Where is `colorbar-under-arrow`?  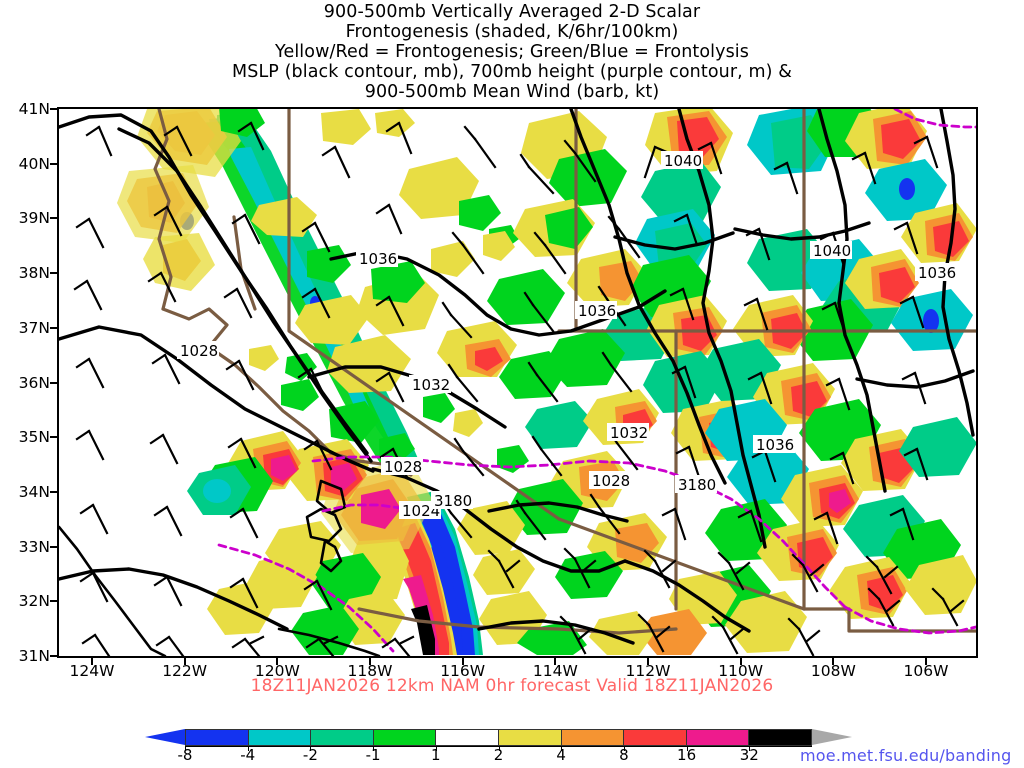
colorbar-under-arrow is located at coordinates (165, 737).